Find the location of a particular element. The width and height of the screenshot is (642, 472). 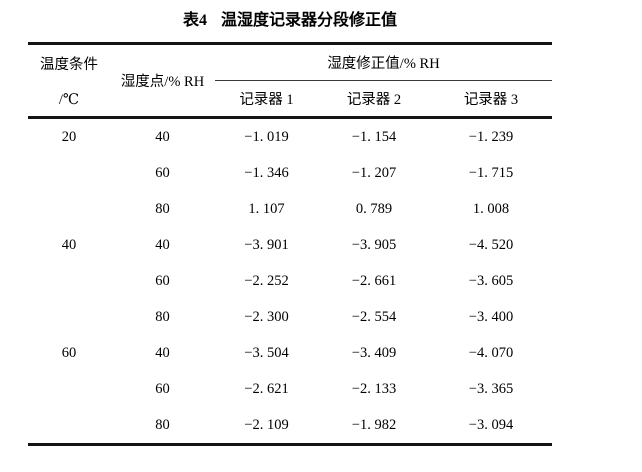

value-cell-recorder2: −2. 554 is located at coordinates (374, 316).